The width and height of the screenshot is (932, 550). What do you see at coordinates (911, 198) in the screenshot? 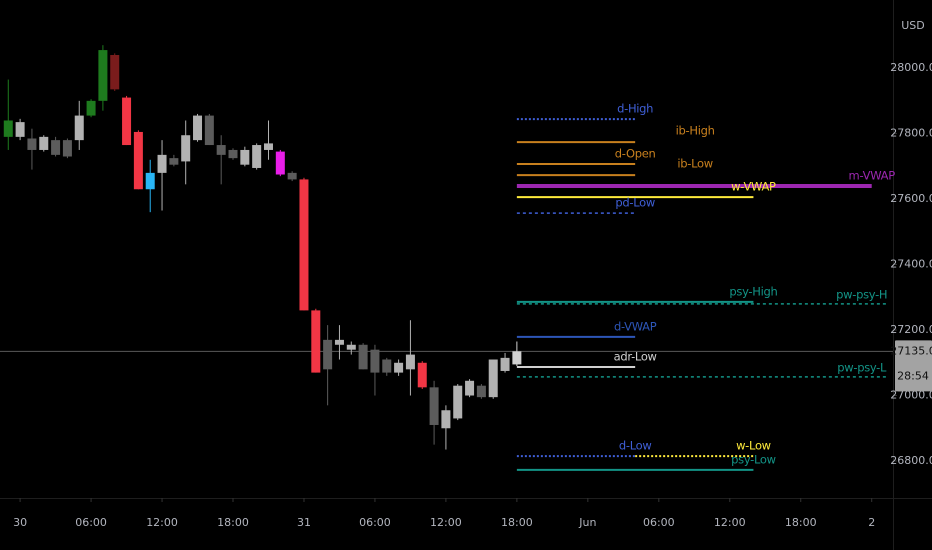
I see `y-tick-label: 27600.0` at bounding box center [911, 198].